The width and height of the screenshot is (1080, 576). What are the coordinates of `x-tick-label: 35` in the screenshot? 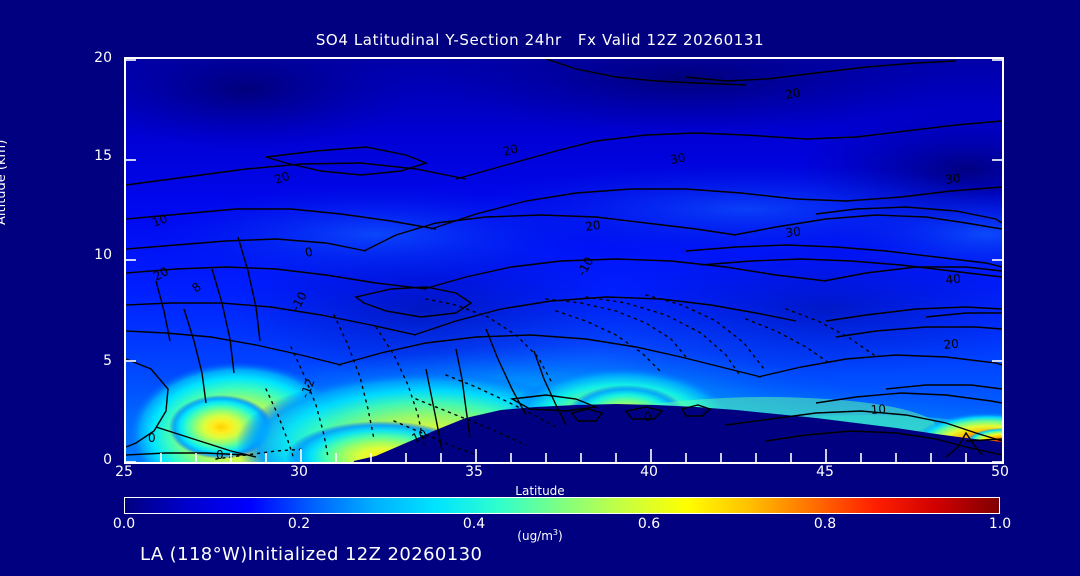 It's located at (474, 472).